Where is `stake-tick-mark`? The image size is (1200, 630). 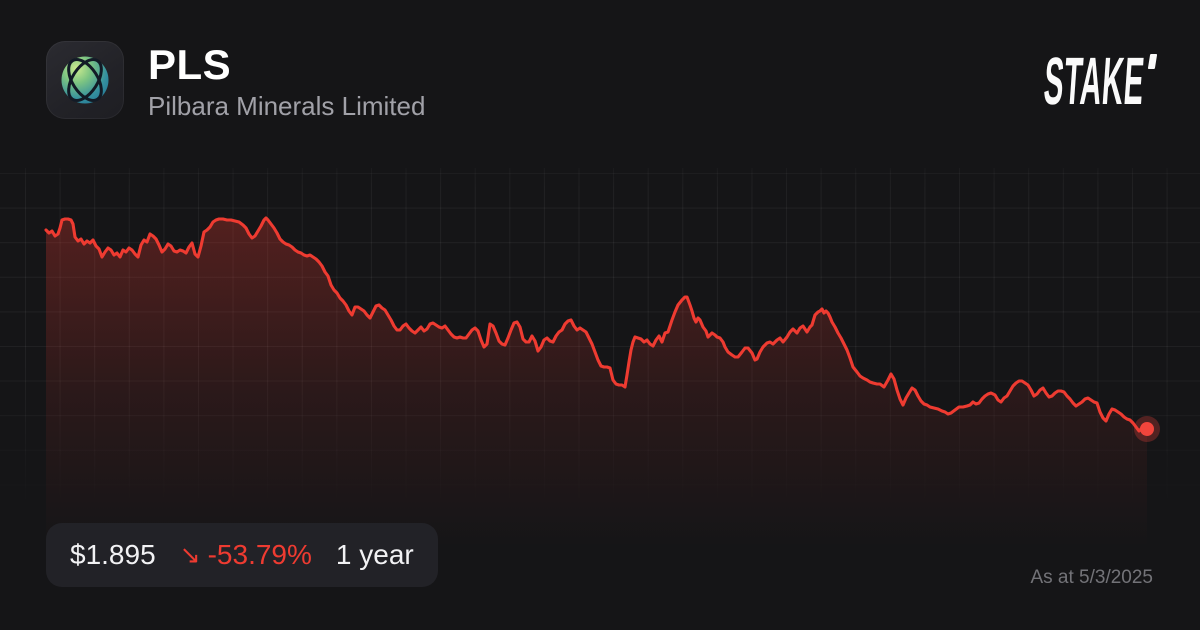
stake-tick-mark is located at coordinates (1152, 61).